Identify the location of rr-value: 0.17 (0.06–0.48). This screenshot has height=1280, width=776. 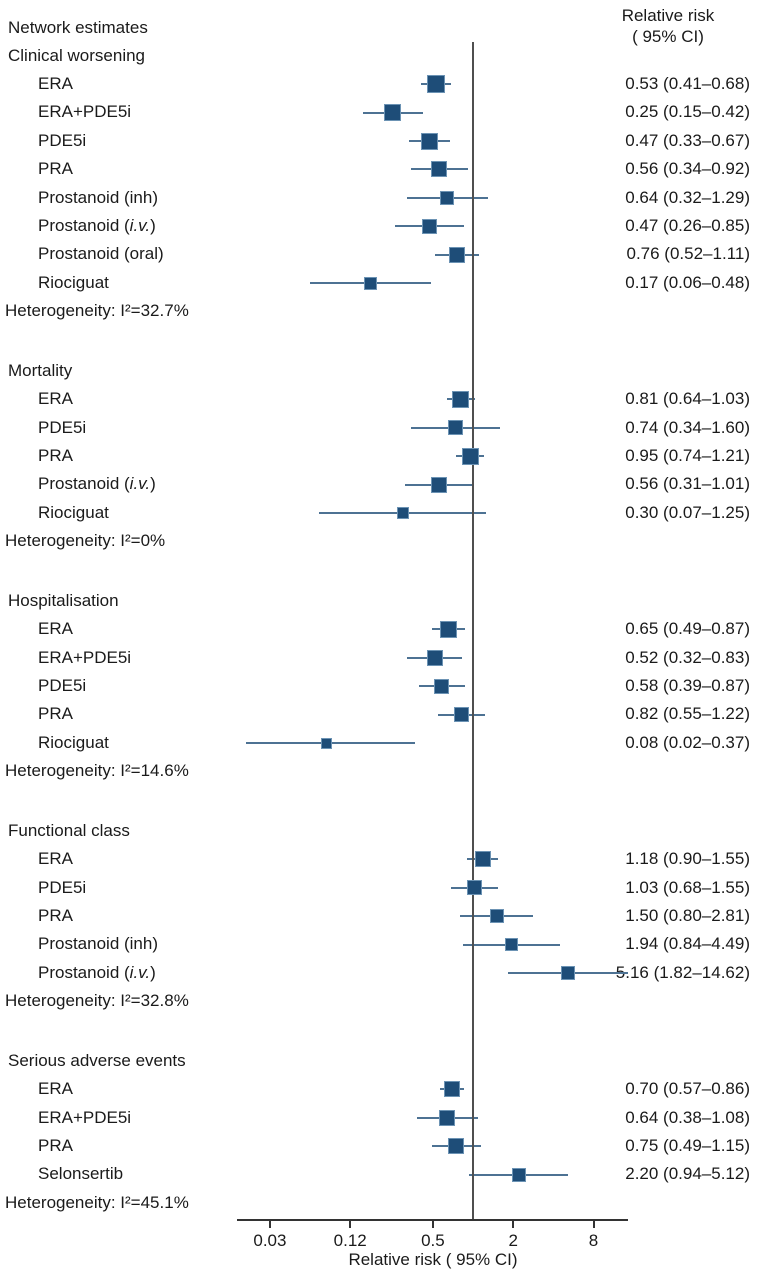
(687, 282).